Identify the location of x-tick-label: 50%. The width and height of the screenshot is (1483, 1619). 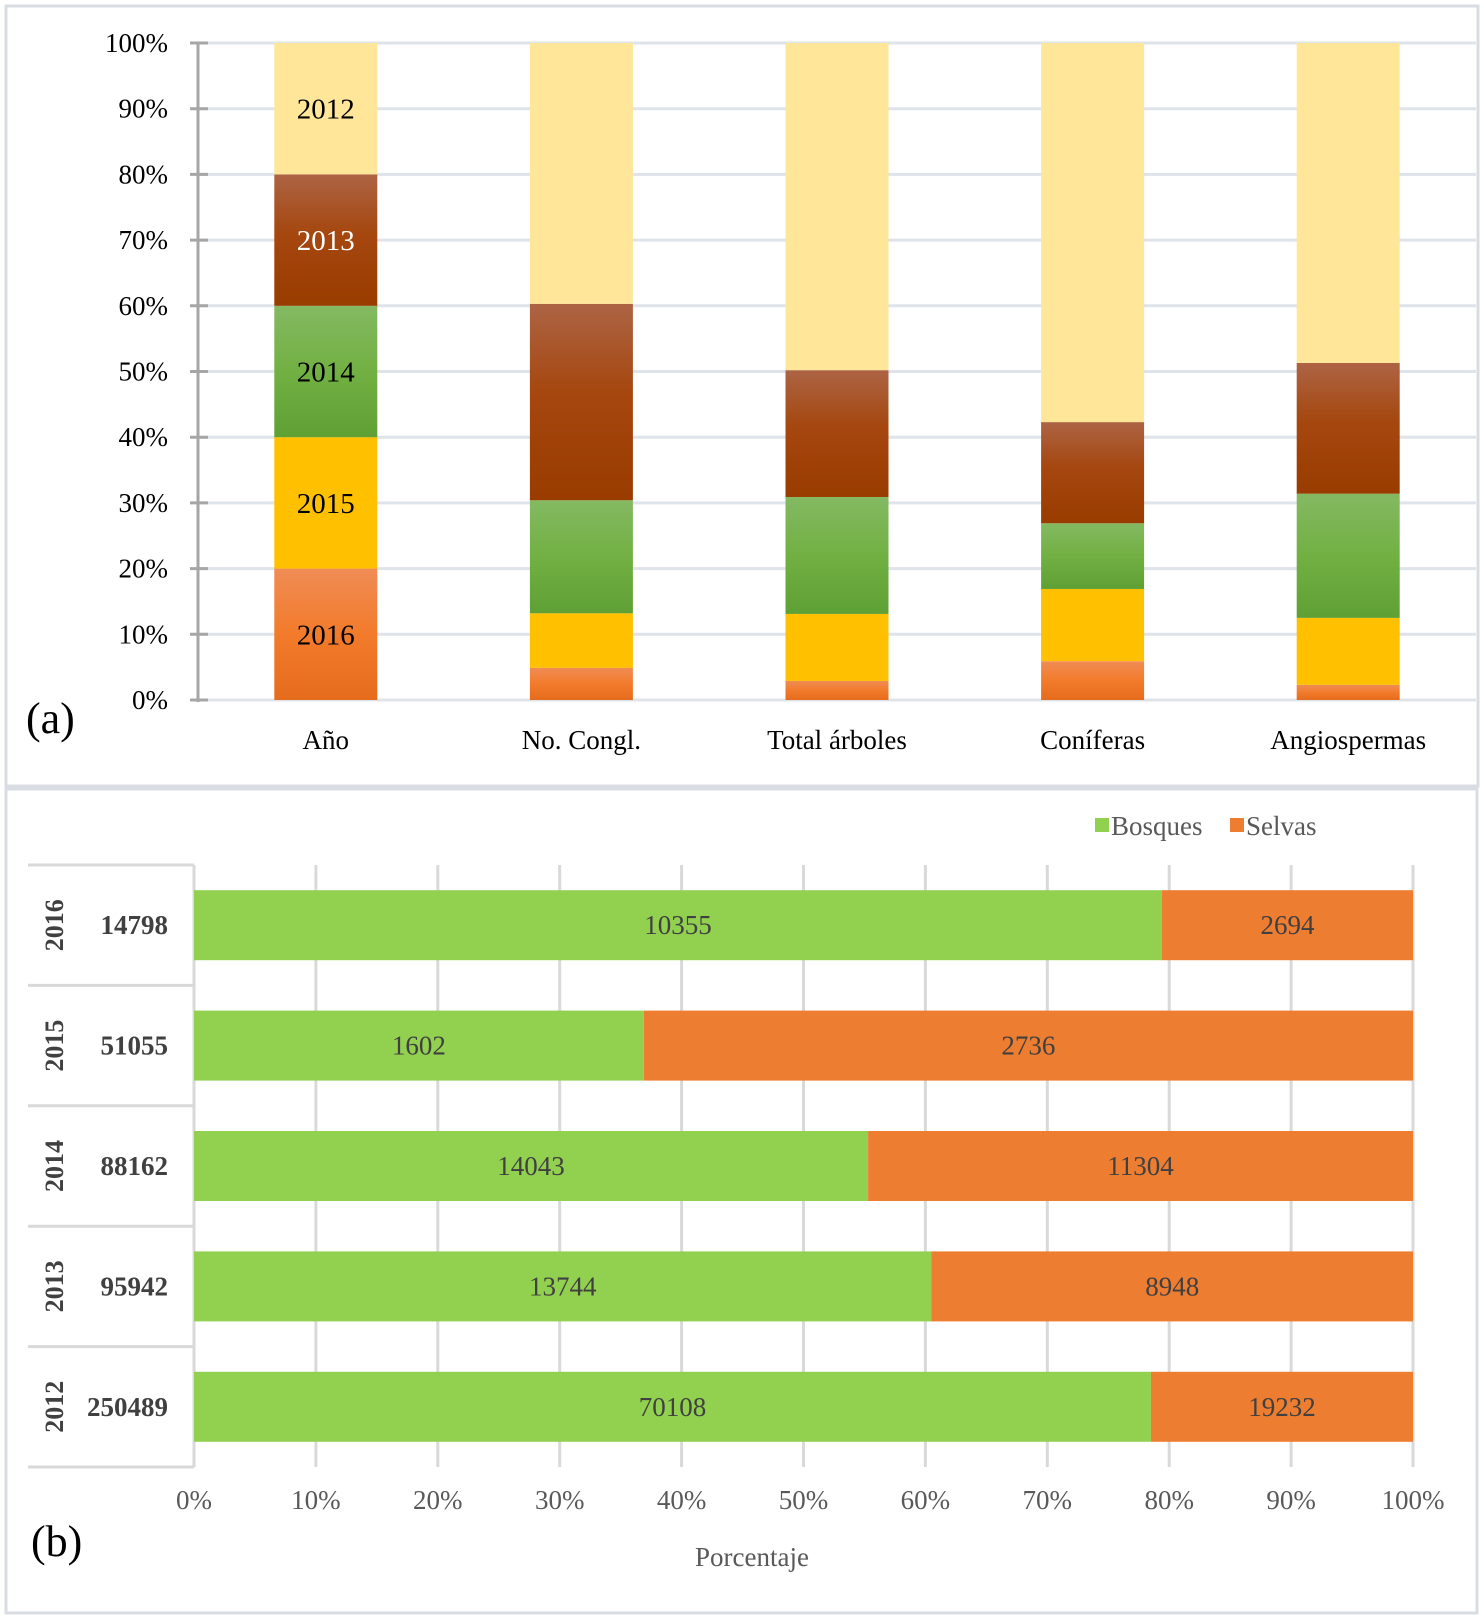
(804, 1500).